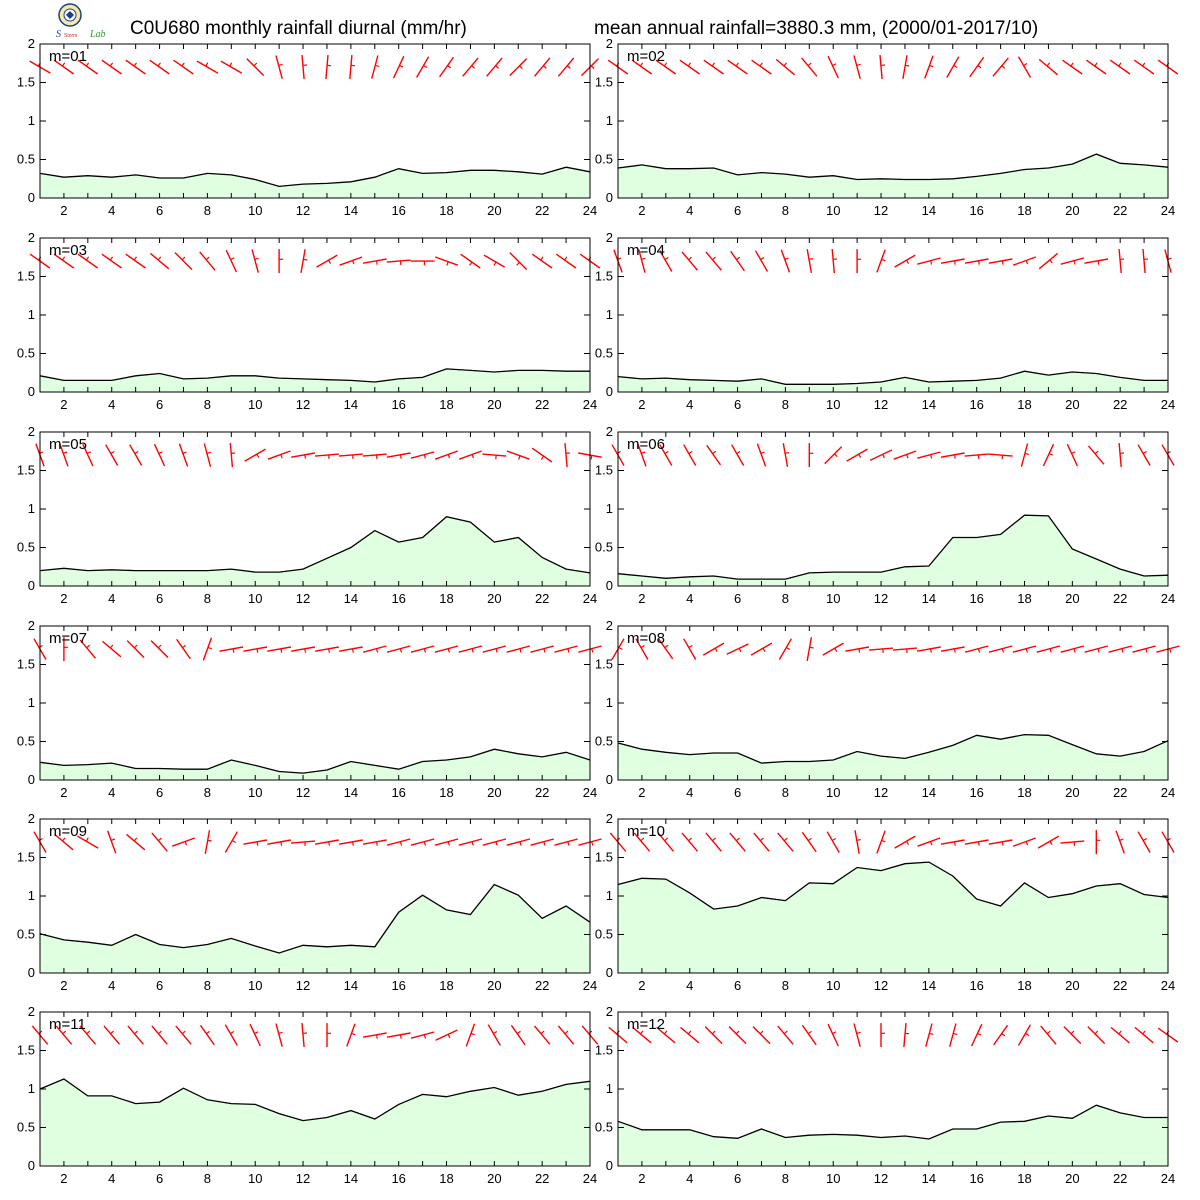 This screenshot has height=1200, width=1200. Describe the element at coordinates (494, 210) in the screenshot. I see `x-tick-label: 20` at that location.